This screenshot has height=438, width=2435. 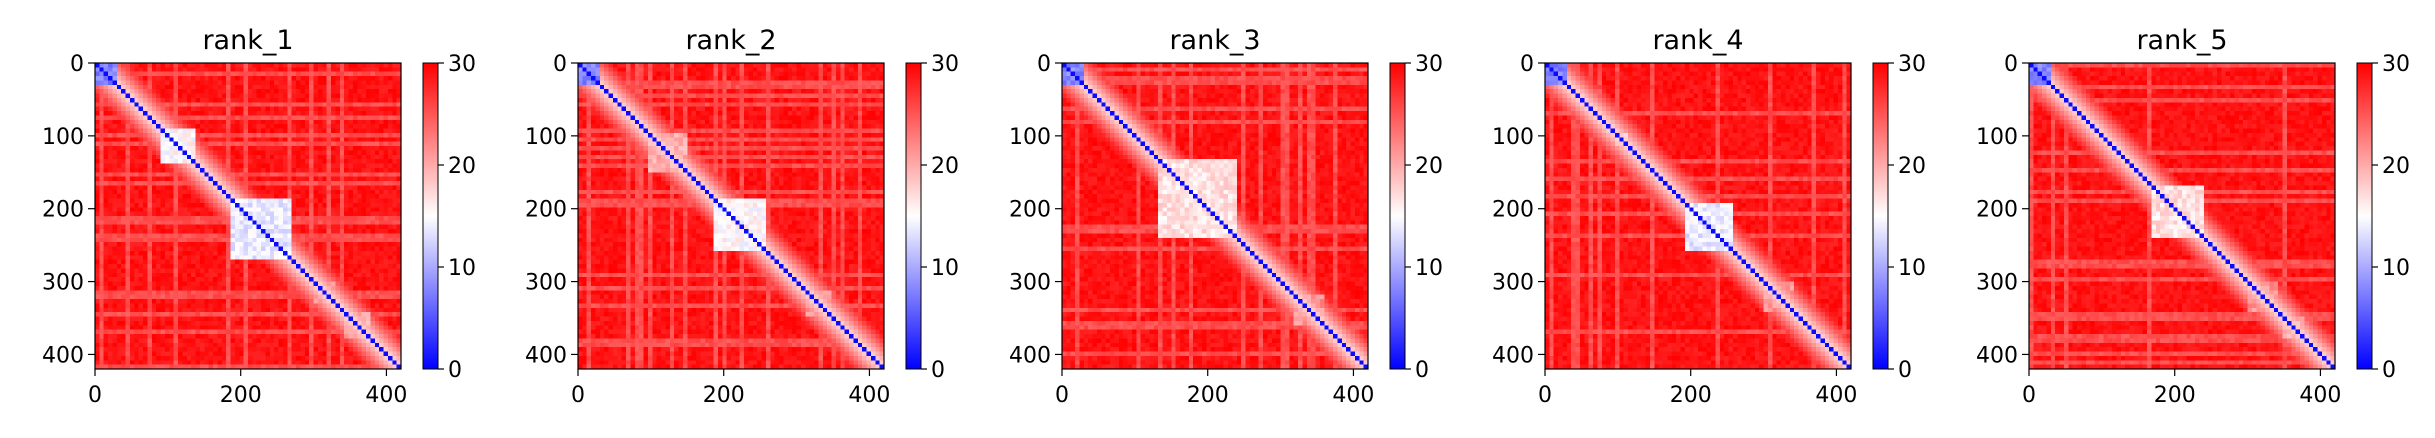 What do you see at coordinates (2181, 40) in the screenshot?
I see `chart-title: rank_5` at bounding box center [2181, 40].